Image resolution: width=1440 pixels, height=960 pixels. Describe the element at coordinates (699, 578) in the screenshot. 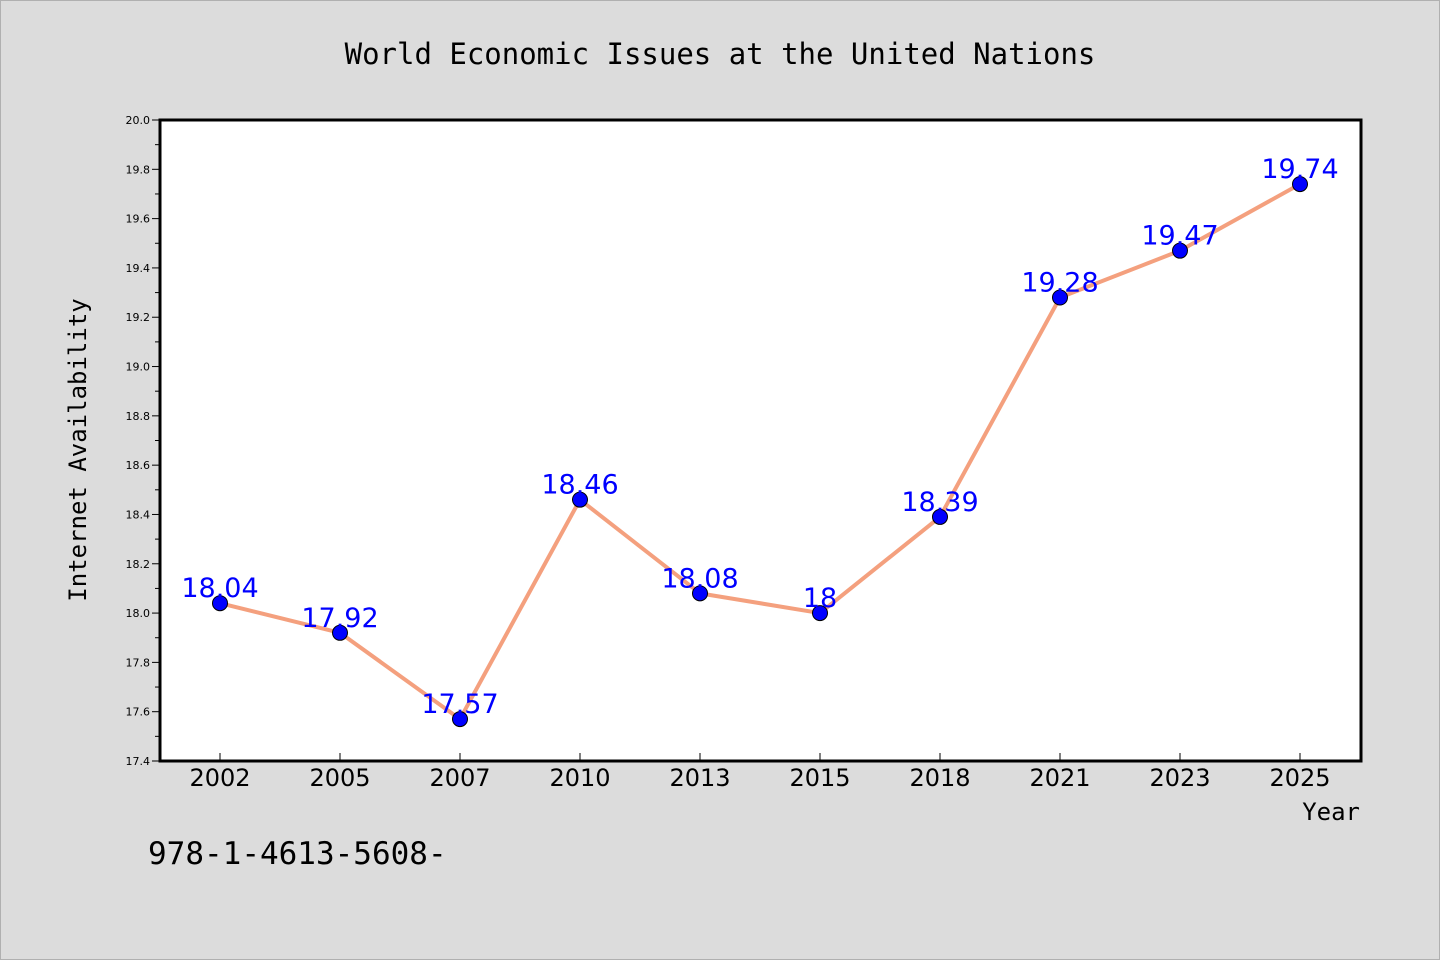

I see `data-label: 18.08` at that location.